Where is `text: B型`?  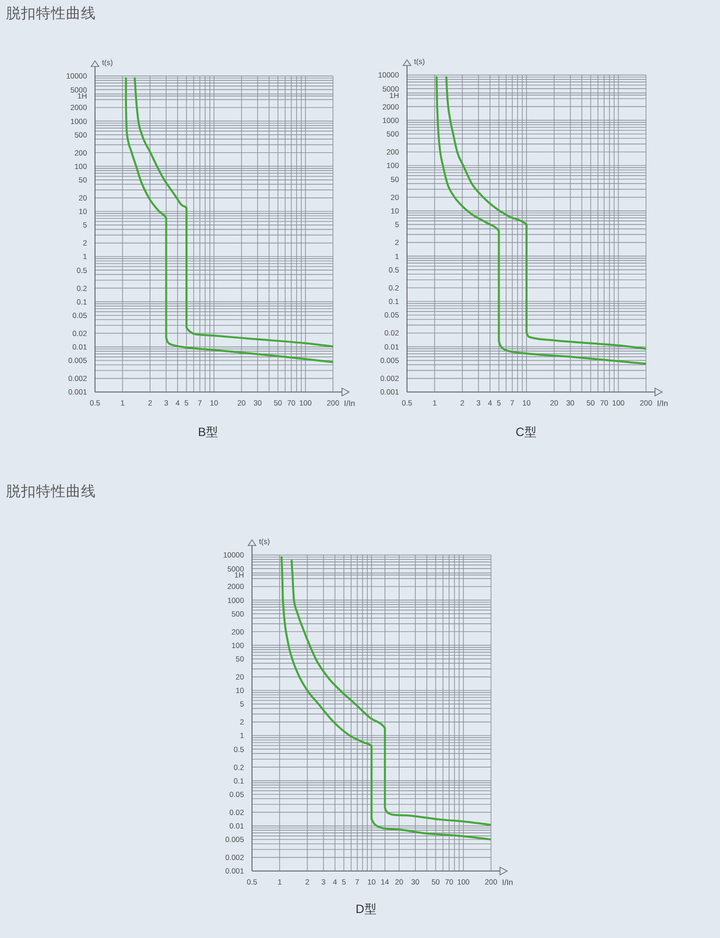
text: B型 is located at coordinates (208, 432).